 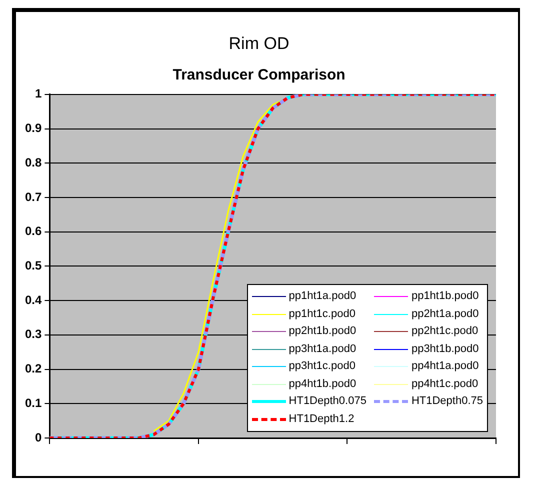 What do you see at coordinates (322, 331) in the screenshot?
I see `legend-label: pp2ht1b.pod0` at bounding box center [322, 331].